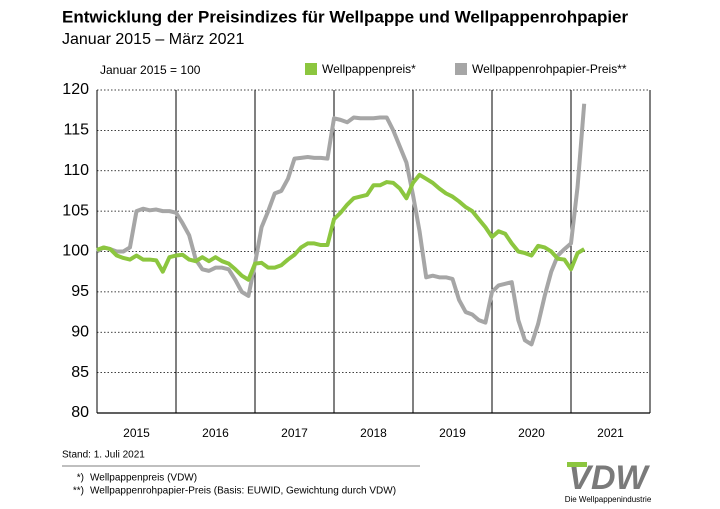  What do you see at coordinates (103, 455) in the screenshot?
I see `footer: Stand: 1. Juli 2021` at bounding box center [103, 455].